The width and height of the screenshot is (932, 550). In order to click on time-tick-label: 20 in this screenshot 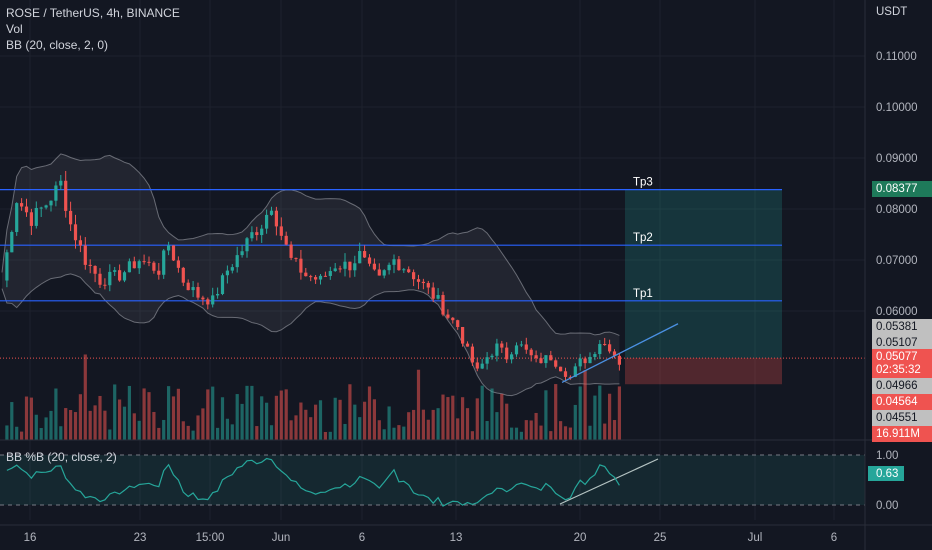, I will do `click(580, 538)`.